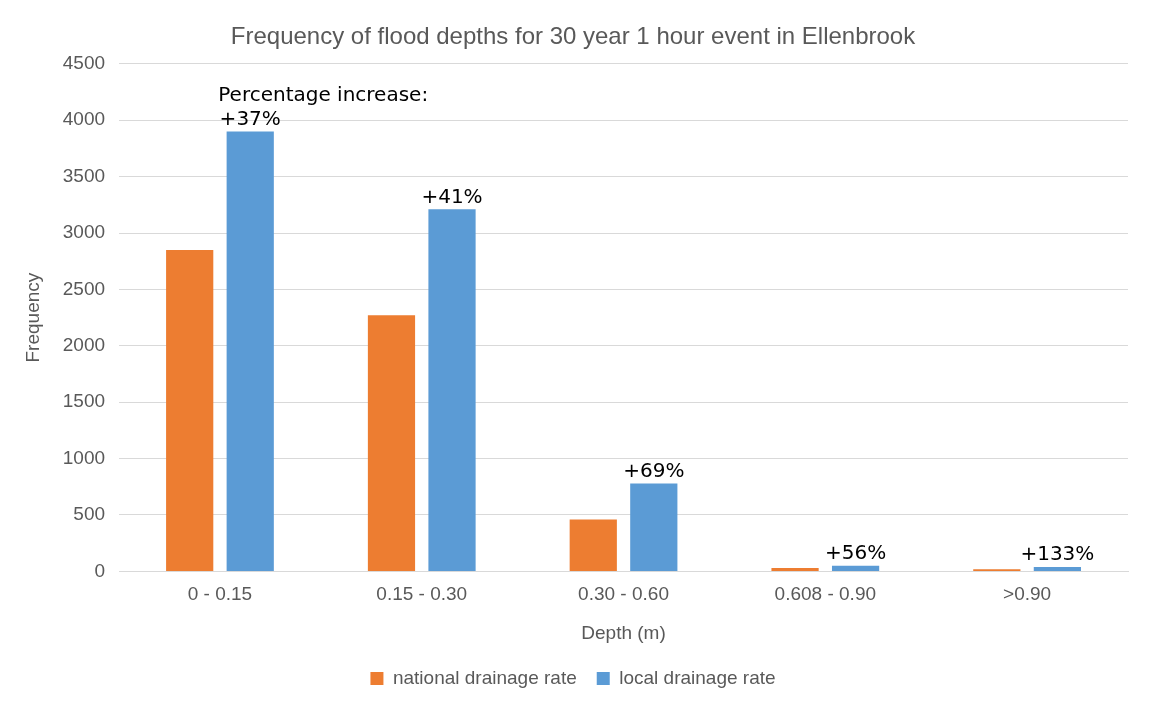 The height and width of the screenshot is (722, 1174). What do you see at coordinates (84, 288) in the screenshot?
I see `y-tick-label: 2500` at bounding box center [84, 288].